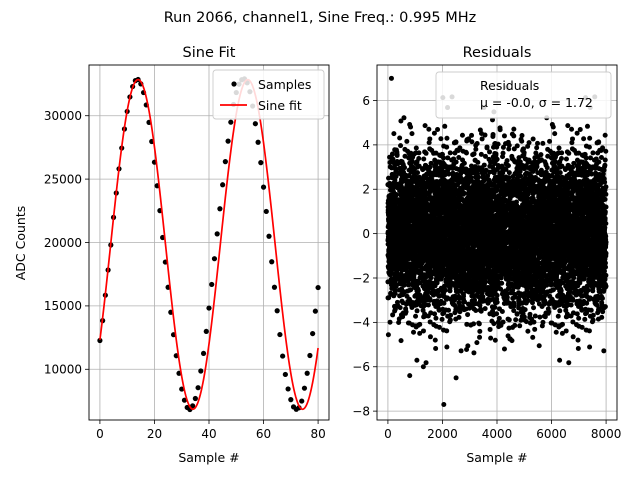 This screenshot has height=480, width=640. I want to click on legend-samples-label: Samples, so click(284, 84).